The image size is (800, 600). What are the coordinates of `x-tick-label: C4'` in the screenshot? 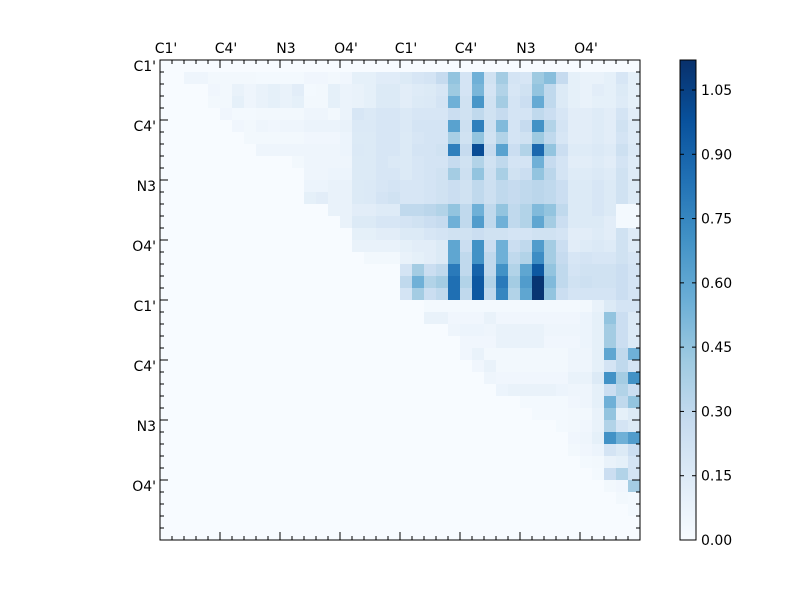 It's located at (466, 49).